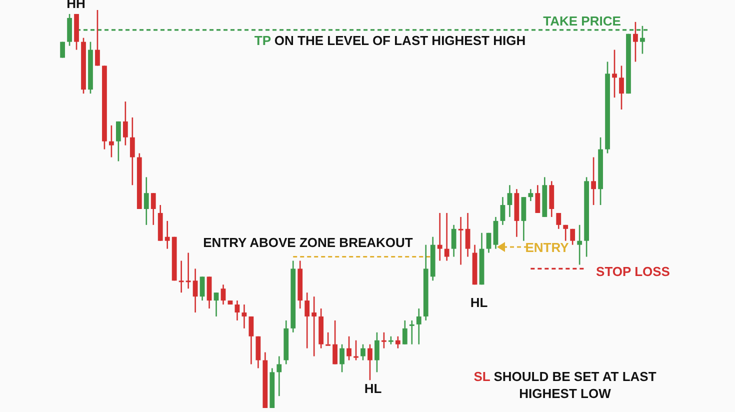 Image resolution: width=735 pixels, height=412 pixels. I want to click on annotation: TP ON THE LEVEL OF LAST HIGHEST HIGH, so click(390, 40).